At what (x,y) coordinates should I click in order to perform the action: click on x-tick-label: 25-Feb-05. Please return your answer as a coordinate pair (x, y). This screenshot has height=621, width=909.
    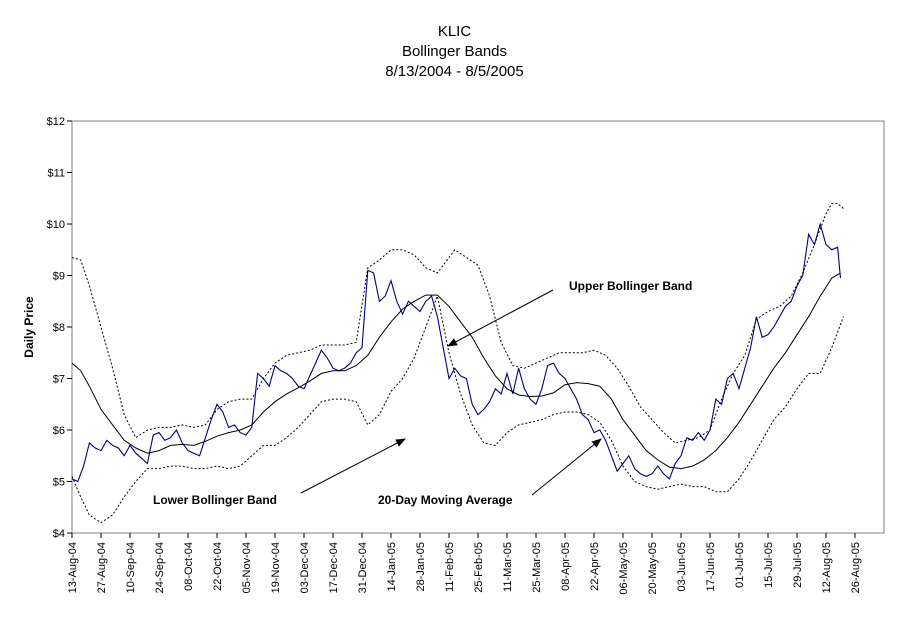
    Looking at the image, I should click on (479, 567).